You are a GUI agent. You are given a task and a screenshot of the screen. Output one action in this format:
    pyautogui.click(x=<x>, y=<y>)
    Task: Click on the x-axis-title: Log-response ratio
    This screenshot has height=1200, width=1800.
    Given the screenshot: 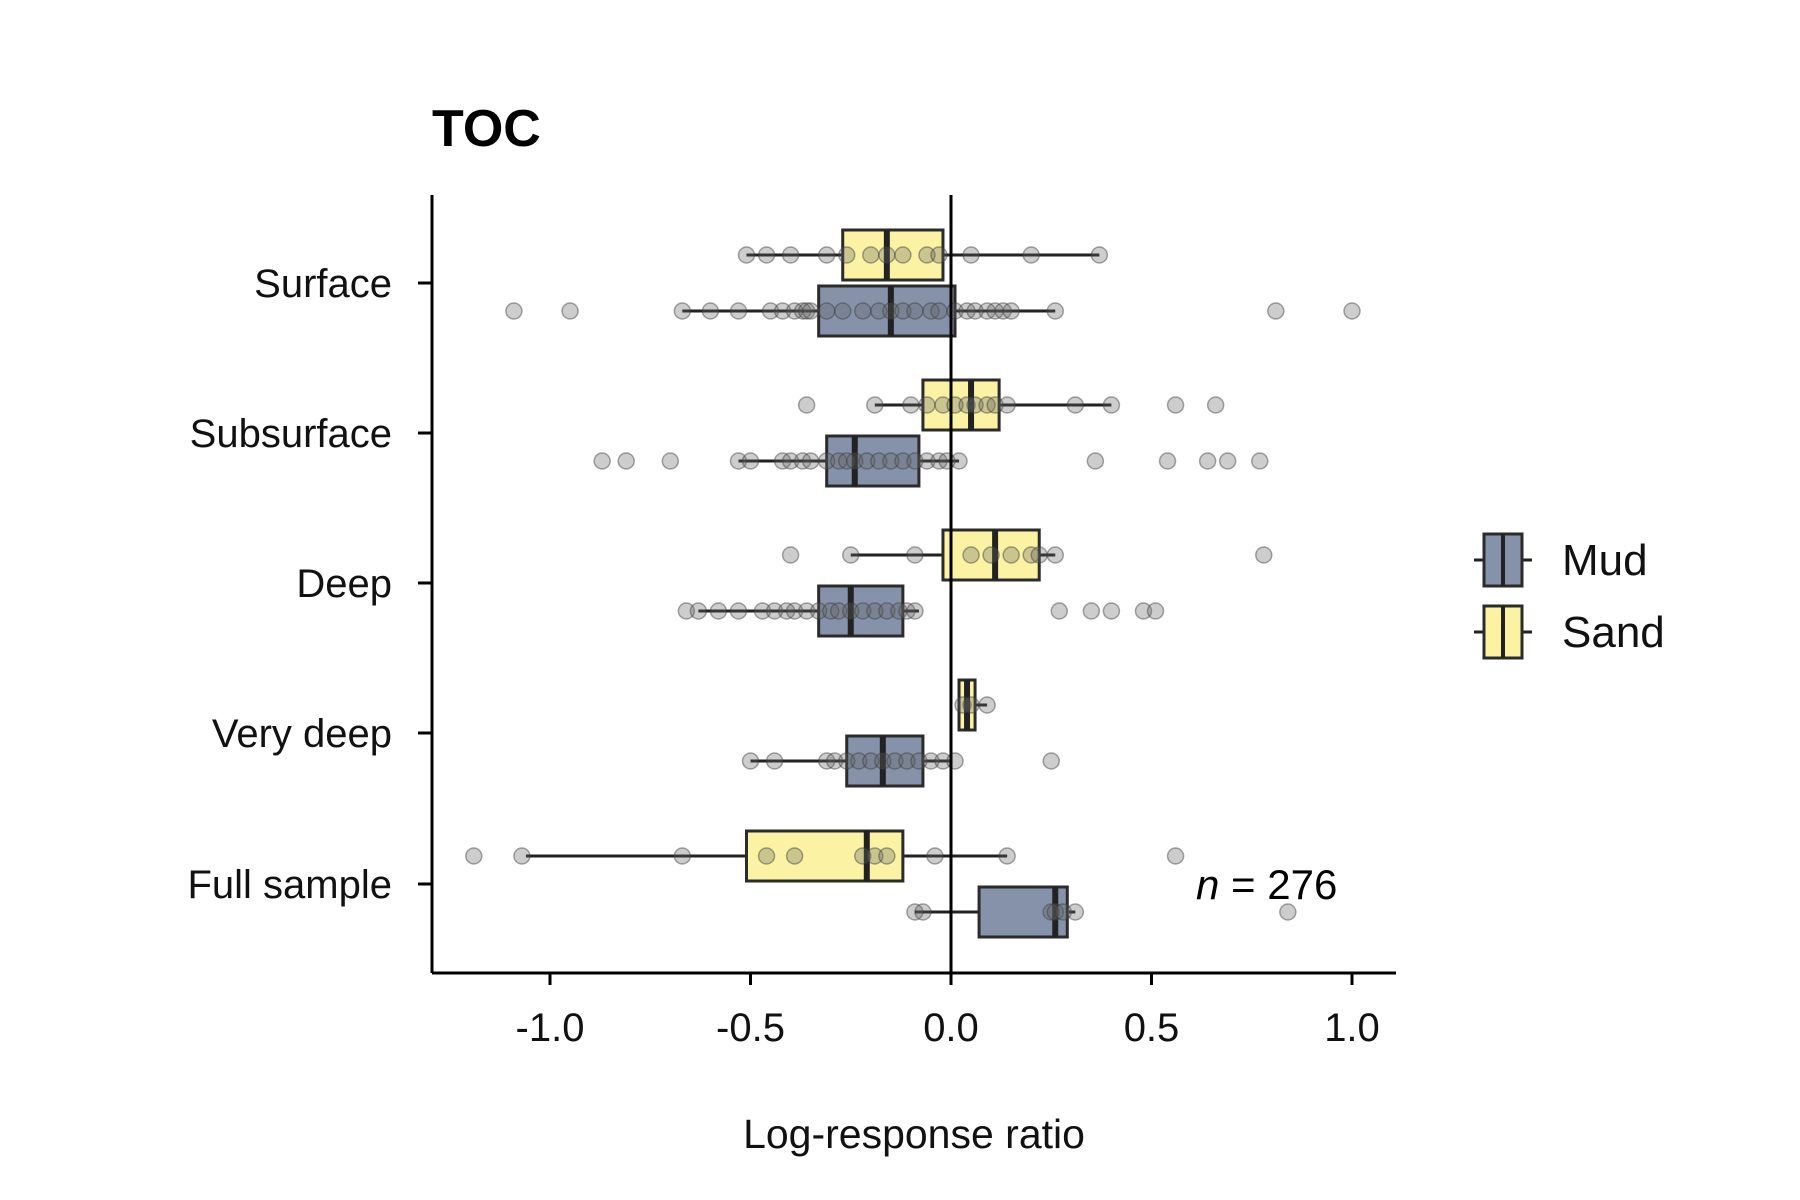 What is the action you would take?
    pyautogui.click(x=914, y=1134)
    